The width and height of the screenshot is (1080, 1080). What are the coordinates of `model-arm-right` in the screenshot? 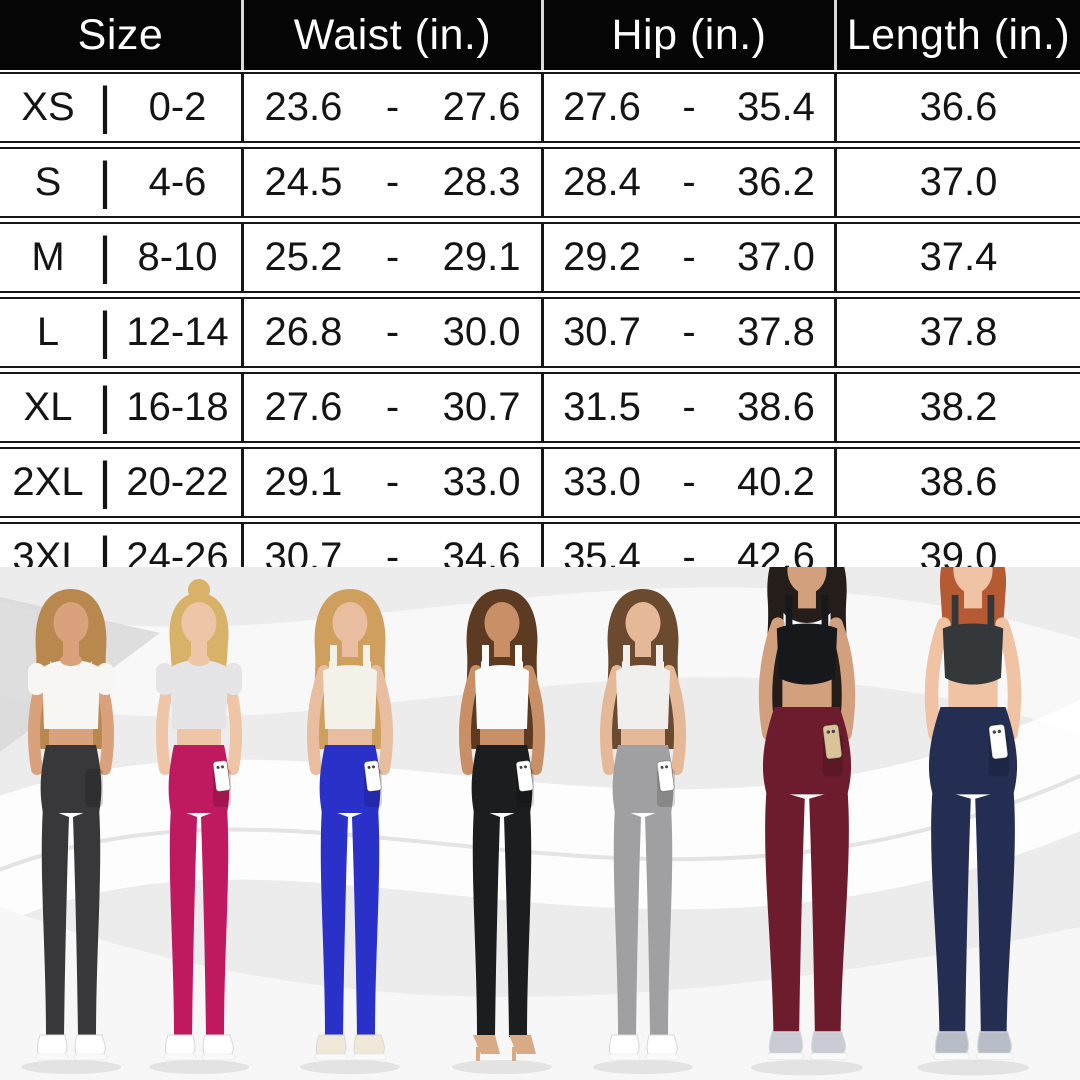 It's located at (675, 720).